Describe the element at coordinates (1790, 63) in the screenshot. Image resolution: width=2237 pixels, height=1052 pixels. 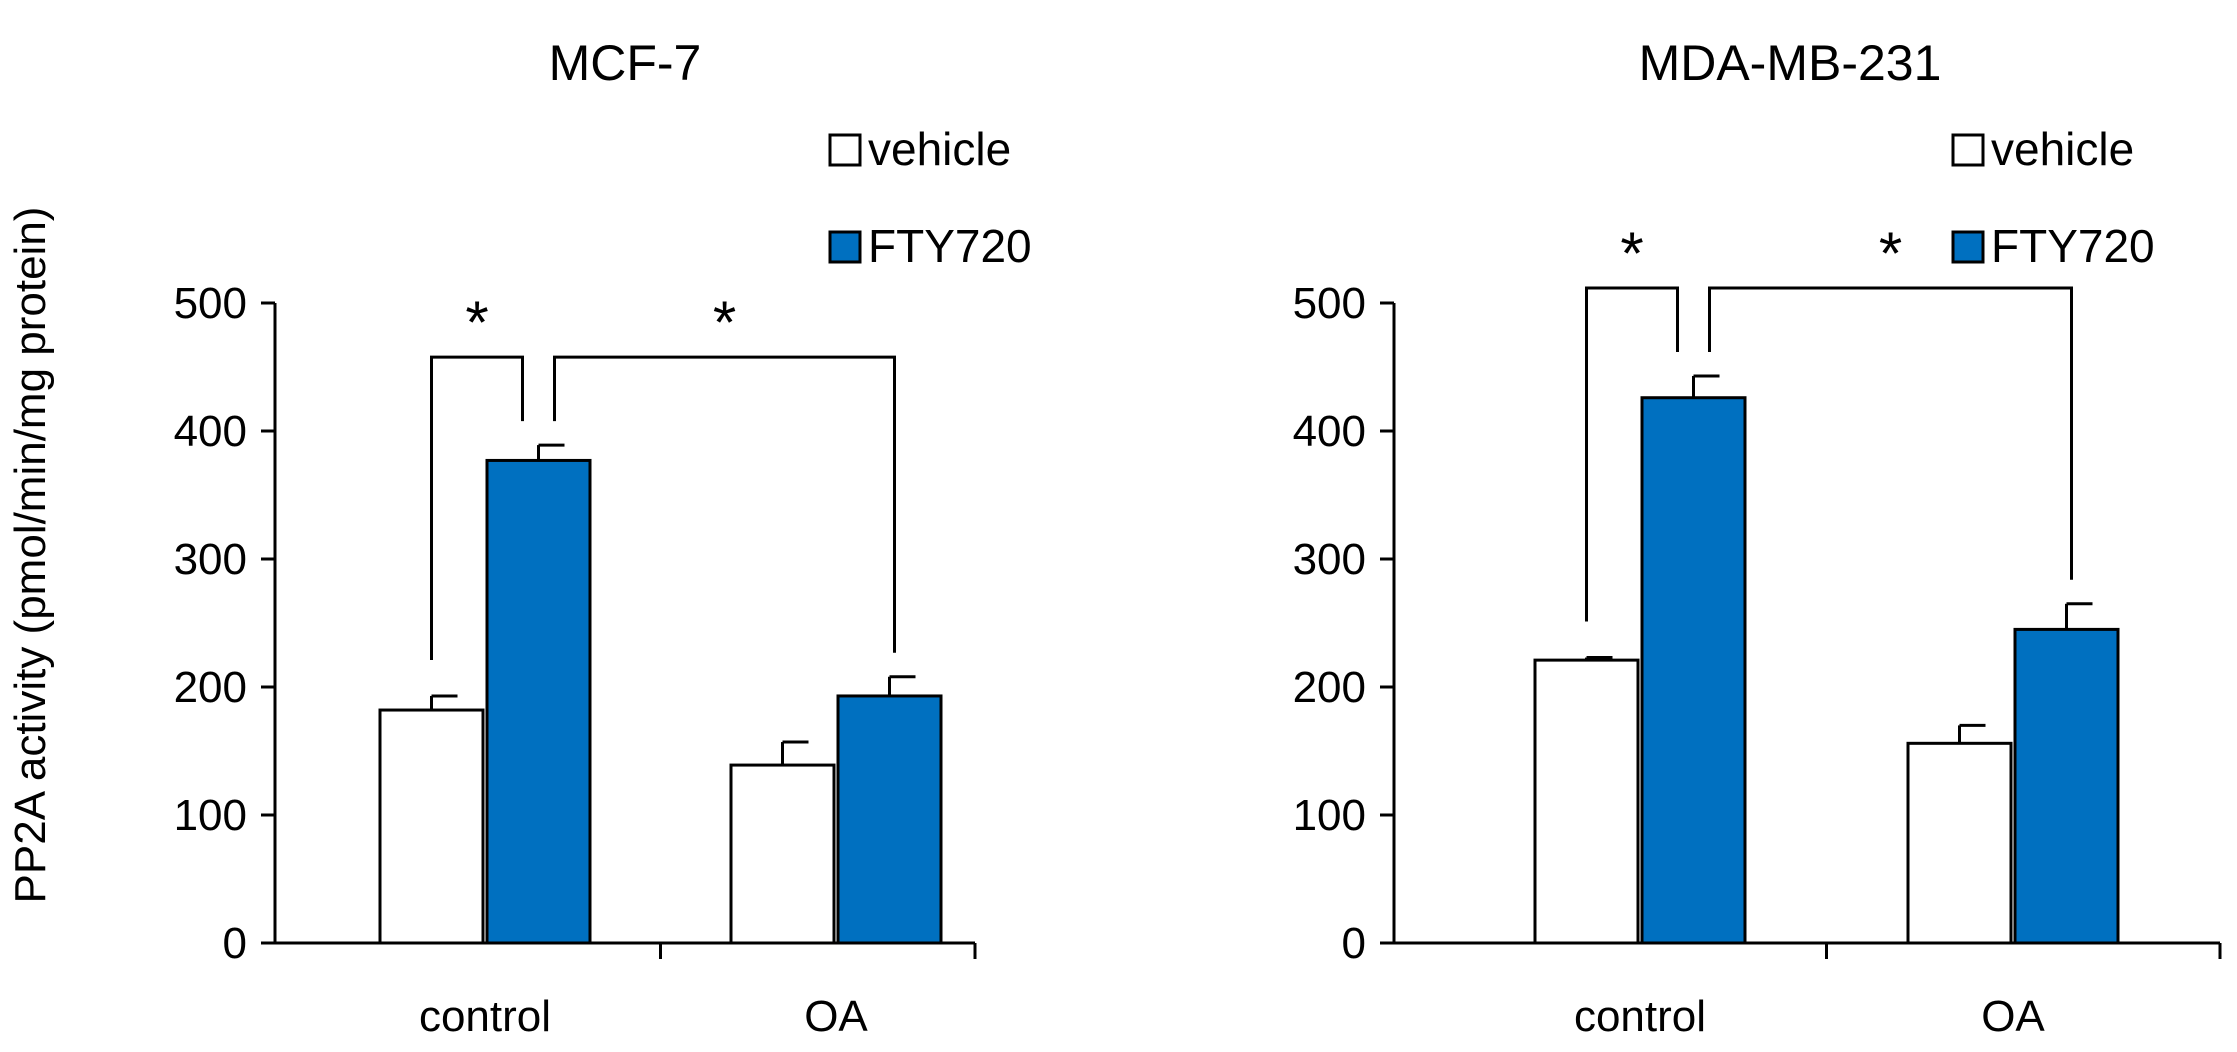
I see `chart-title: MDA-MB-231` at that location.